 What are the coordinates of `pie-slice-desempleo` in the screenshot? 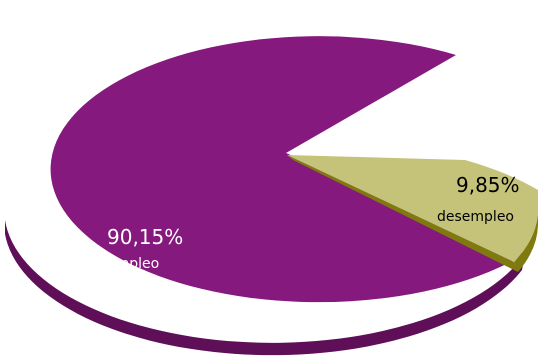 It's located at (412, 208).